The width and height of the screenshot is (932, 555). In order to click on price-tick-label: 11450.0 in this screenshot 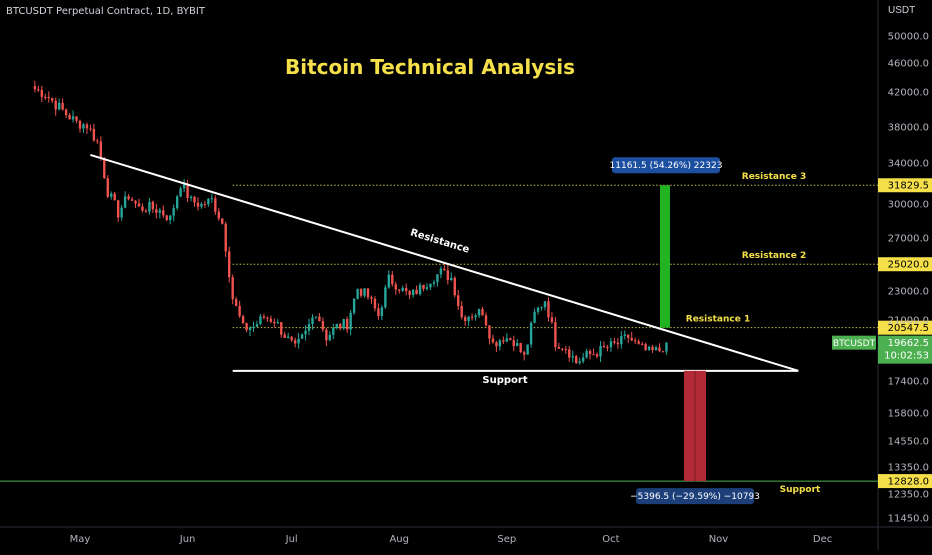, I will do `click(908, 519)`.